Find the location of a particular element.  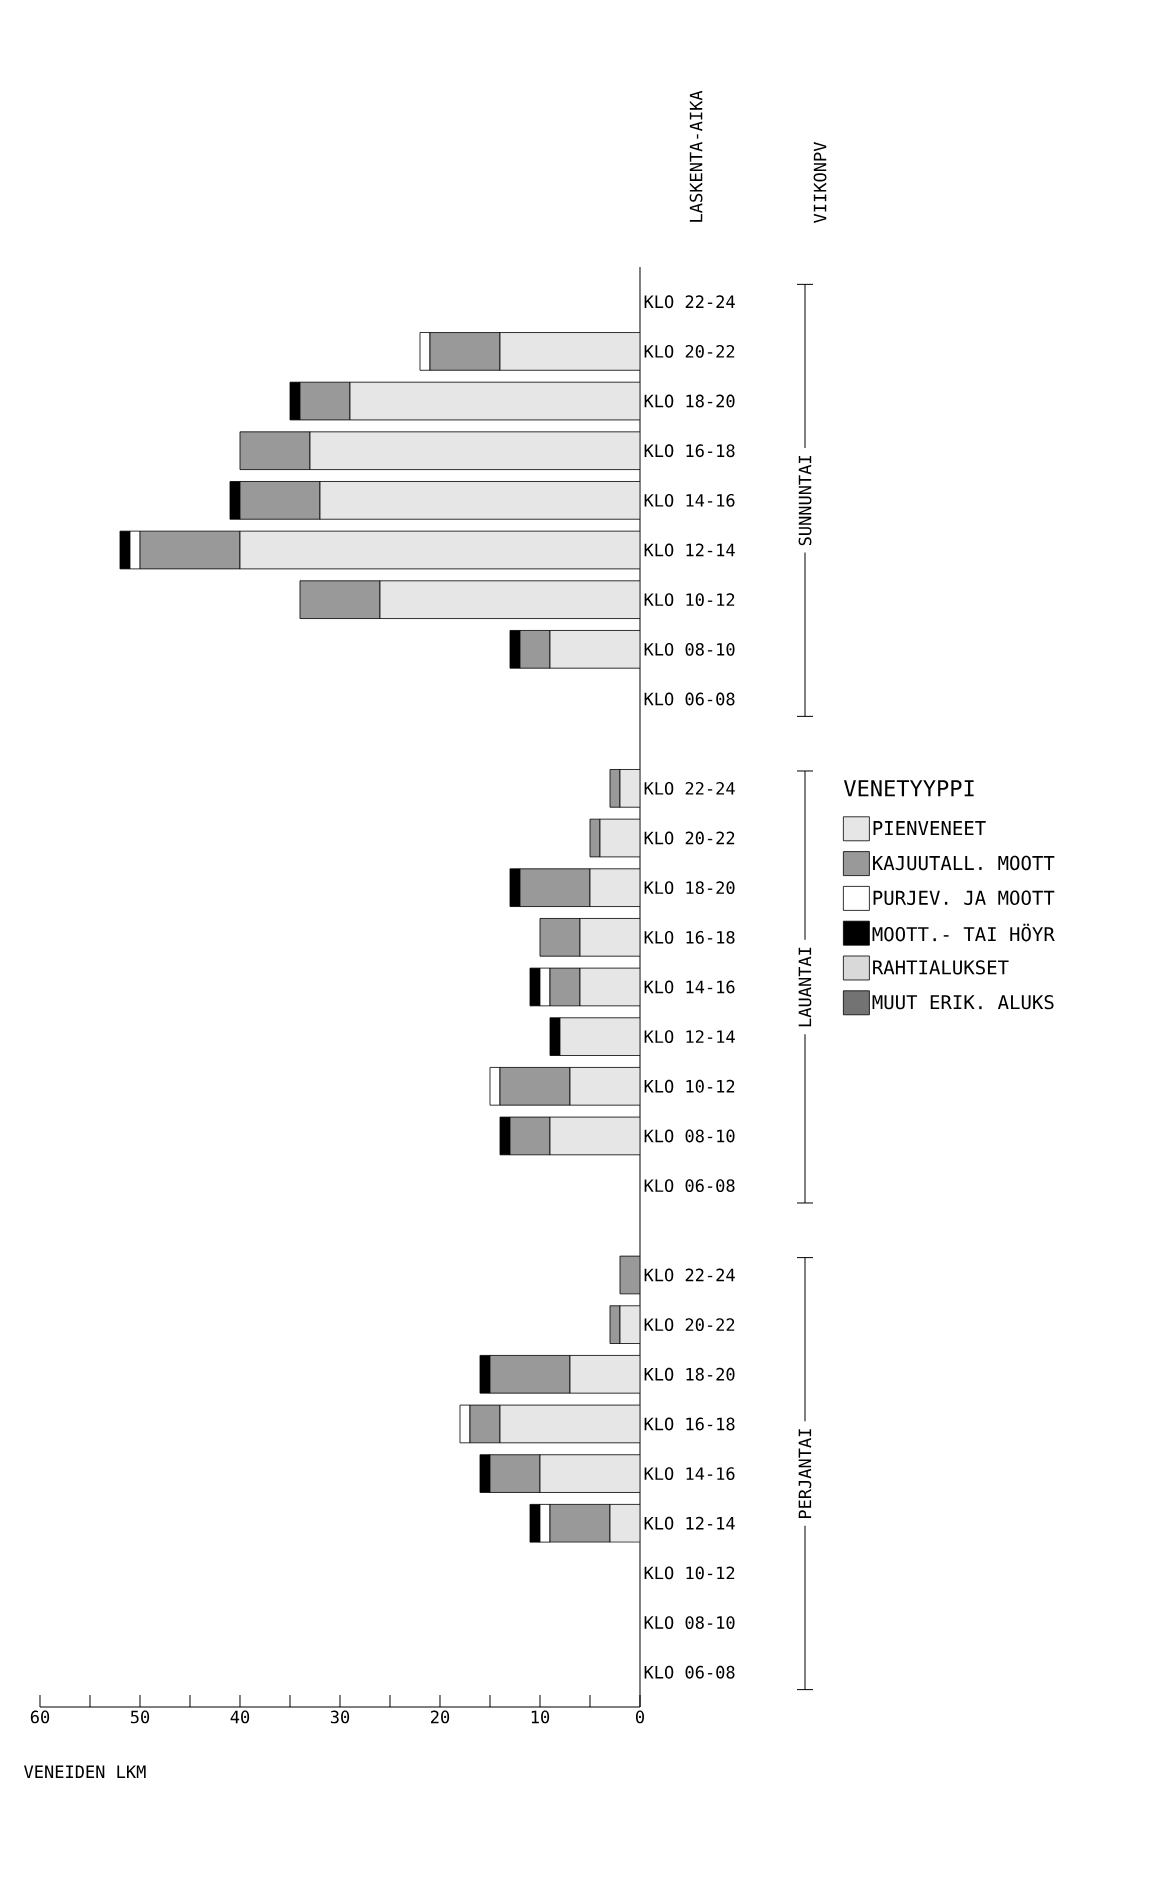

text: VIIKONPV is located at coordinates (820, 182).